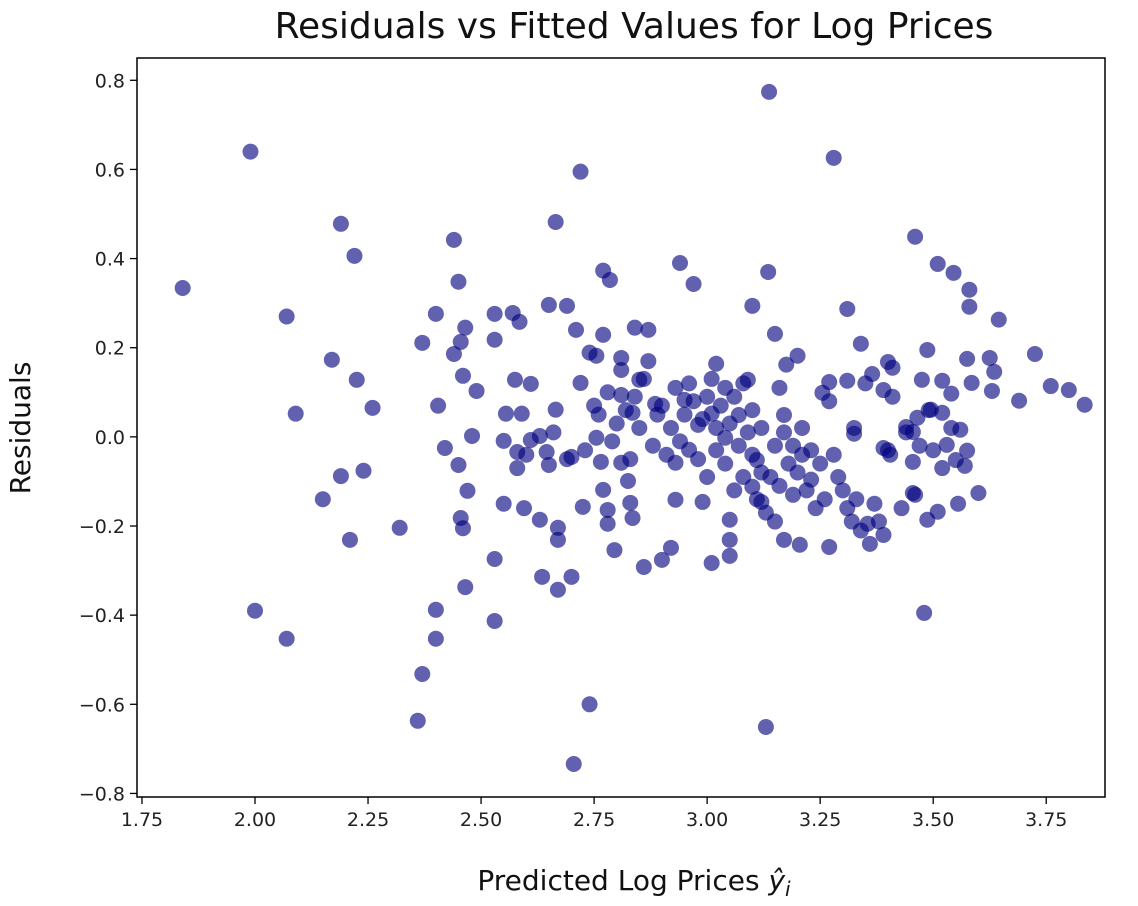  What do you see at coordinates (110, 260) in the screenshot?
I see `y-tick-label: 0.4` at bounding box center [110, 260].